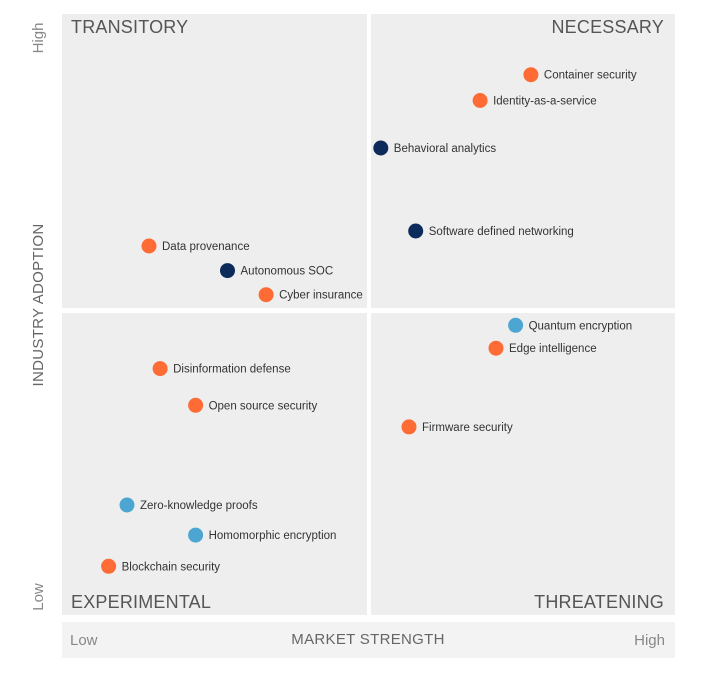 The image size is (706, 680). What do you see at coordinates (171, 567) in the screenshot?
I see `point-label-blockchain-security: Blockchain security` at bounding box center [171, 567].